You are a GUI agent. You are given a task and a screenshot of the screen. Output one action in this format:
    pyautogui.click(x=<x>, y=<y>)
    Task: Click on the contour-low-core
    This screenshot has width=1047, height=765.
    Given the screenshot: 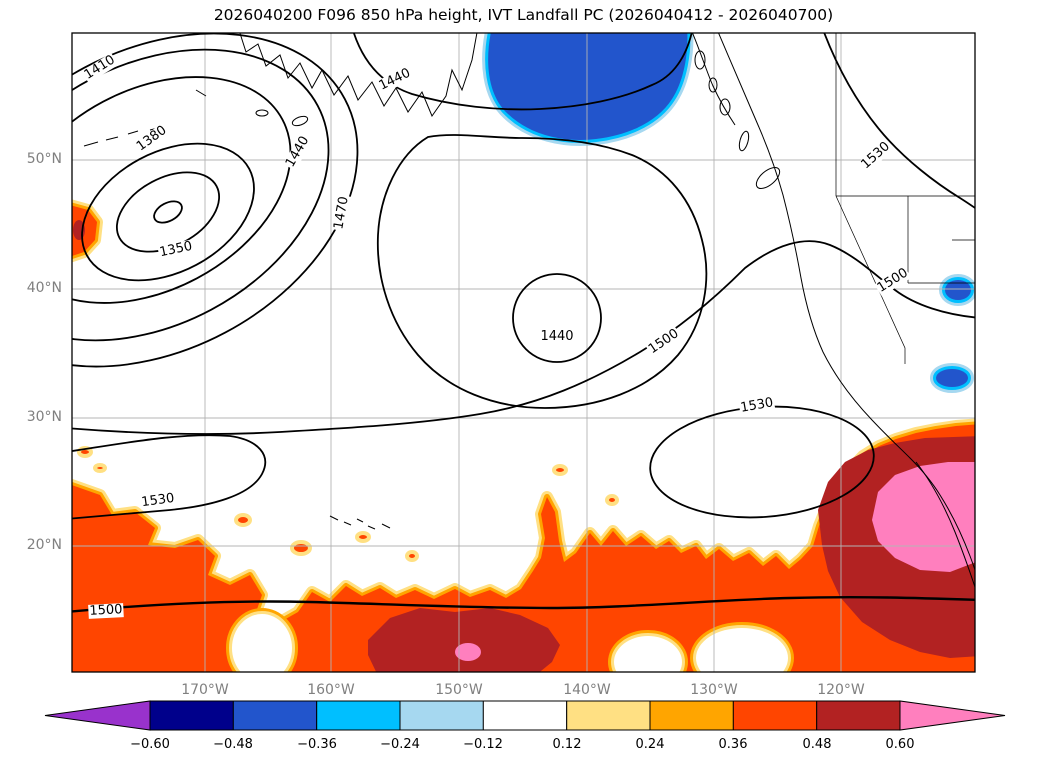 What is the action you would take?
    pyautogui.click(x=168, y=212)
    